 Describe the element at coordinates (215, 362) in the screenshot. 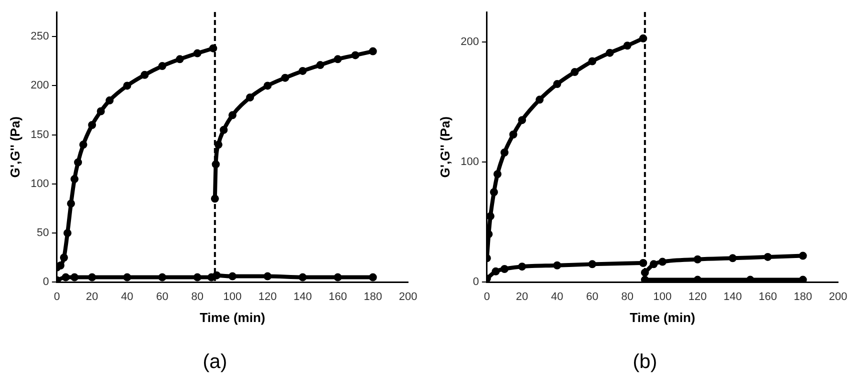

I see `text: (a)` at that location.